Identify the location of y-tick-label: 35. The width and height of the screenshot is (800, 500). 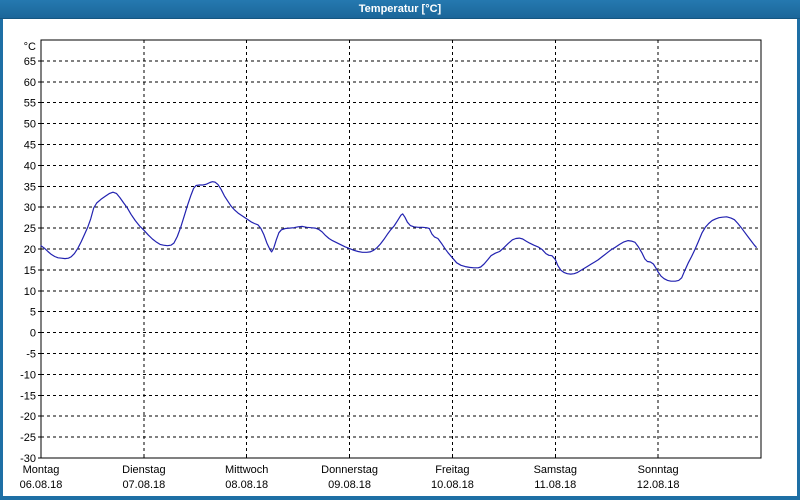
(30, 187).